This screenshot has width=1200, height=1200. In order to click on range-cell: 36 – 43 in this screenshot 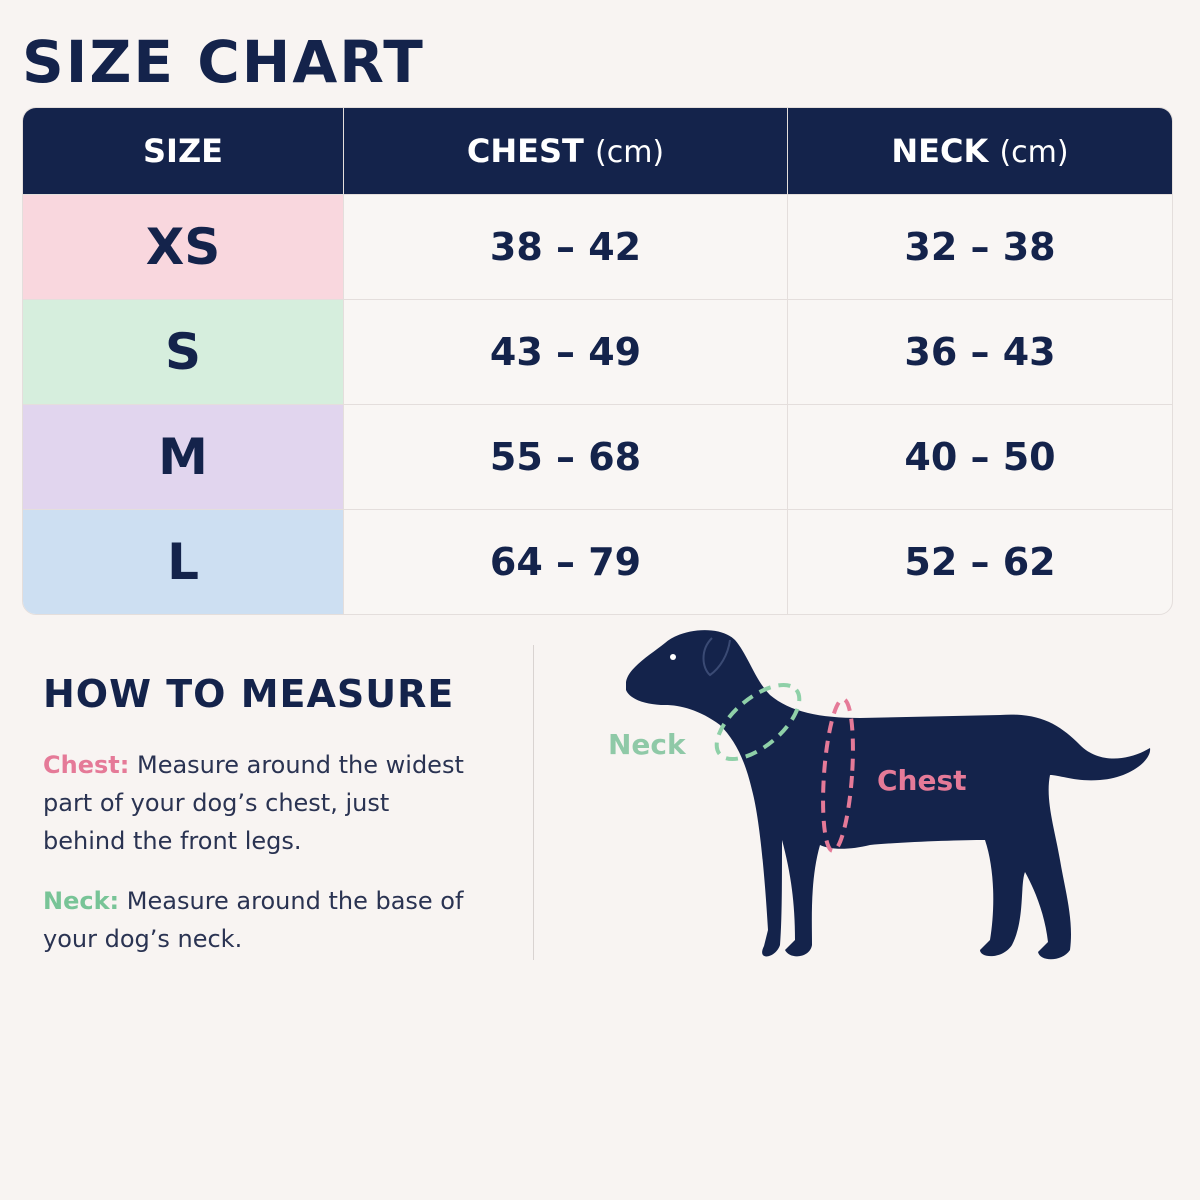, I will do `click(980, 351)`.